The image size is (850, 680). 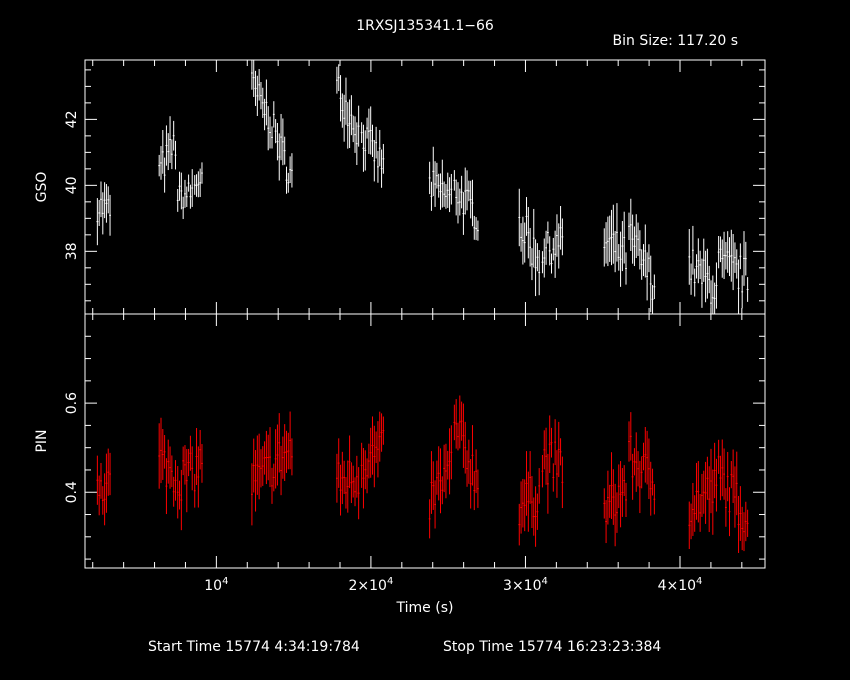 What do you see at coordinates (425, 26) in the screenshot?
I see `chart-title: 1RXSJ135341.1−66` at bounding box center [425, 26].